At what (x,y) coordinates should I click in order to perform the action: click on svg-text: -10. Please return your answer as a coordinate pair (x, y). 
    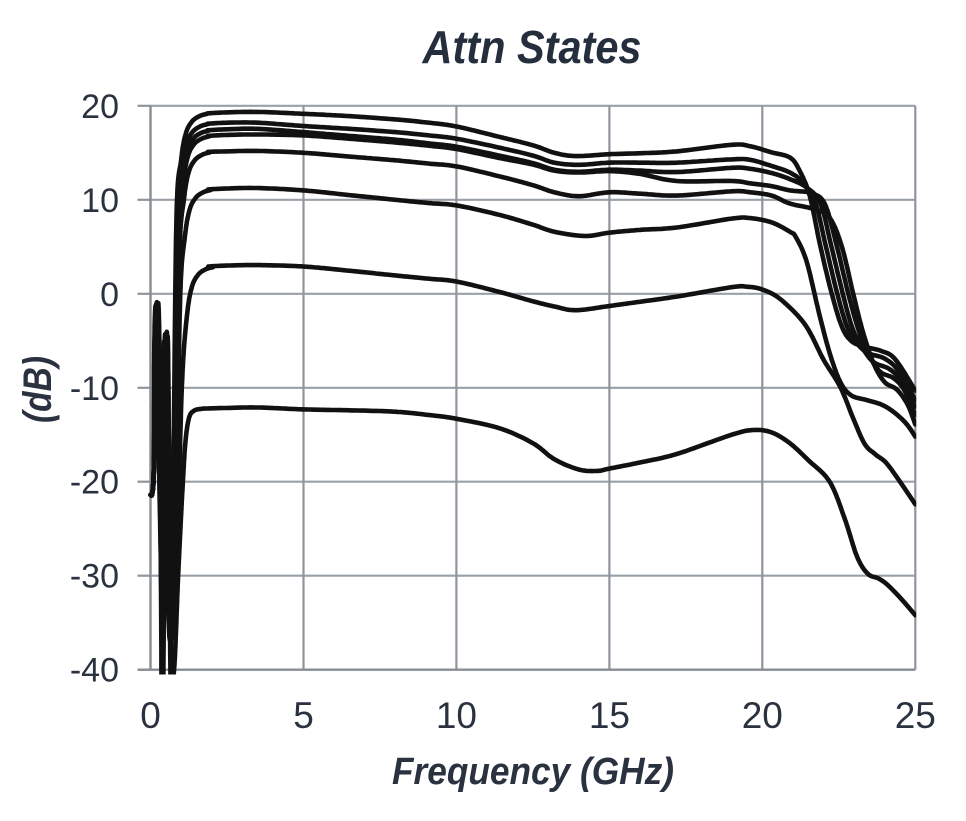
    Looking at the image, I should click on (94, 389).